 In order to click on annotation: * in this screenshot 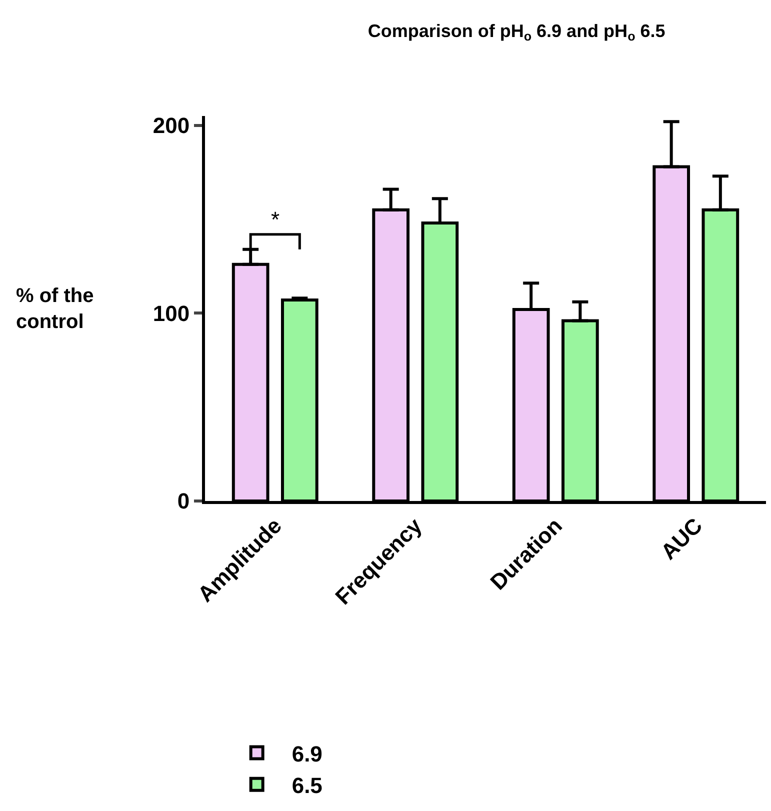, I will do `click(275, 219)`.